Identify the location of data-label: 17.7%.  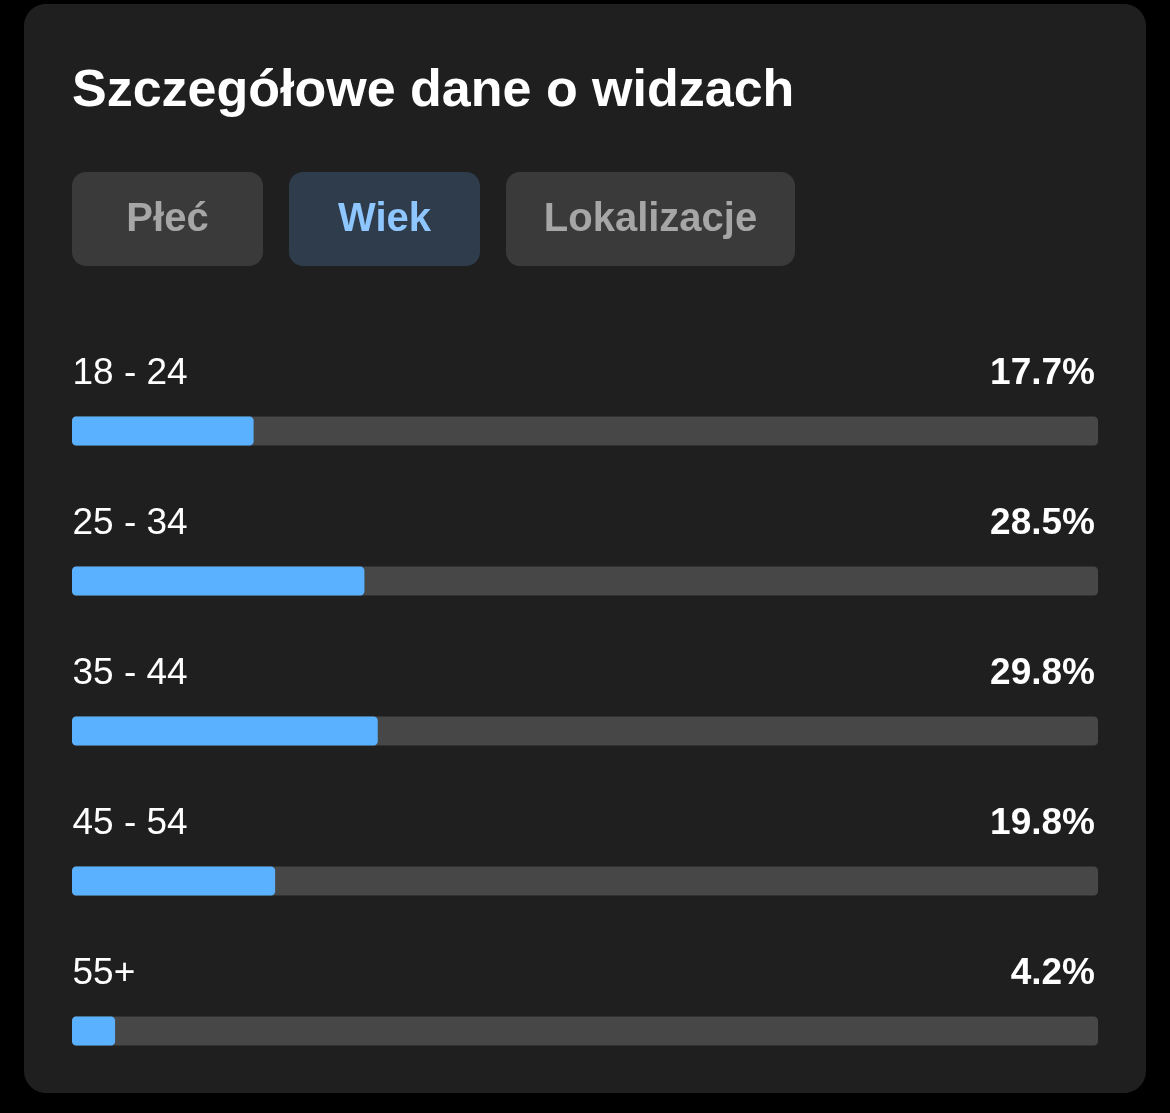
(1042, 371).